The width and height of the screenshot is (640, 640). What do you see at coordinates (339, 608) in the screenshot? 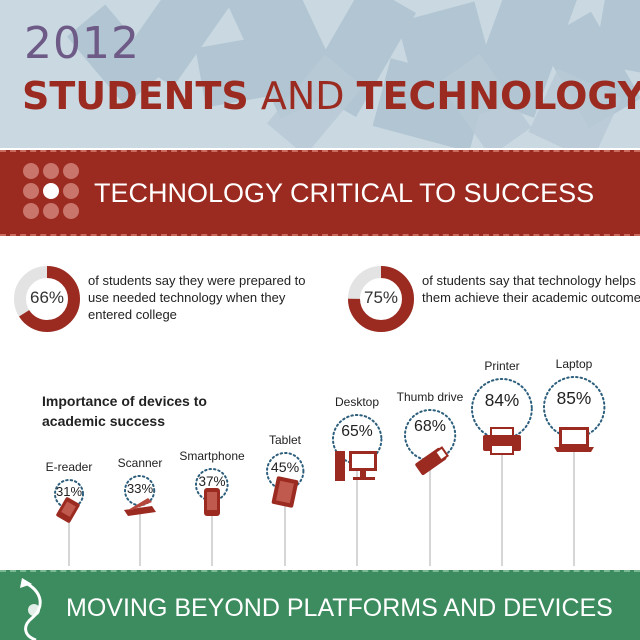
I see `section-title-platforms: MOVING BEYOND PLATFORMS AND DEVICES` at bounding box center [339, 608].